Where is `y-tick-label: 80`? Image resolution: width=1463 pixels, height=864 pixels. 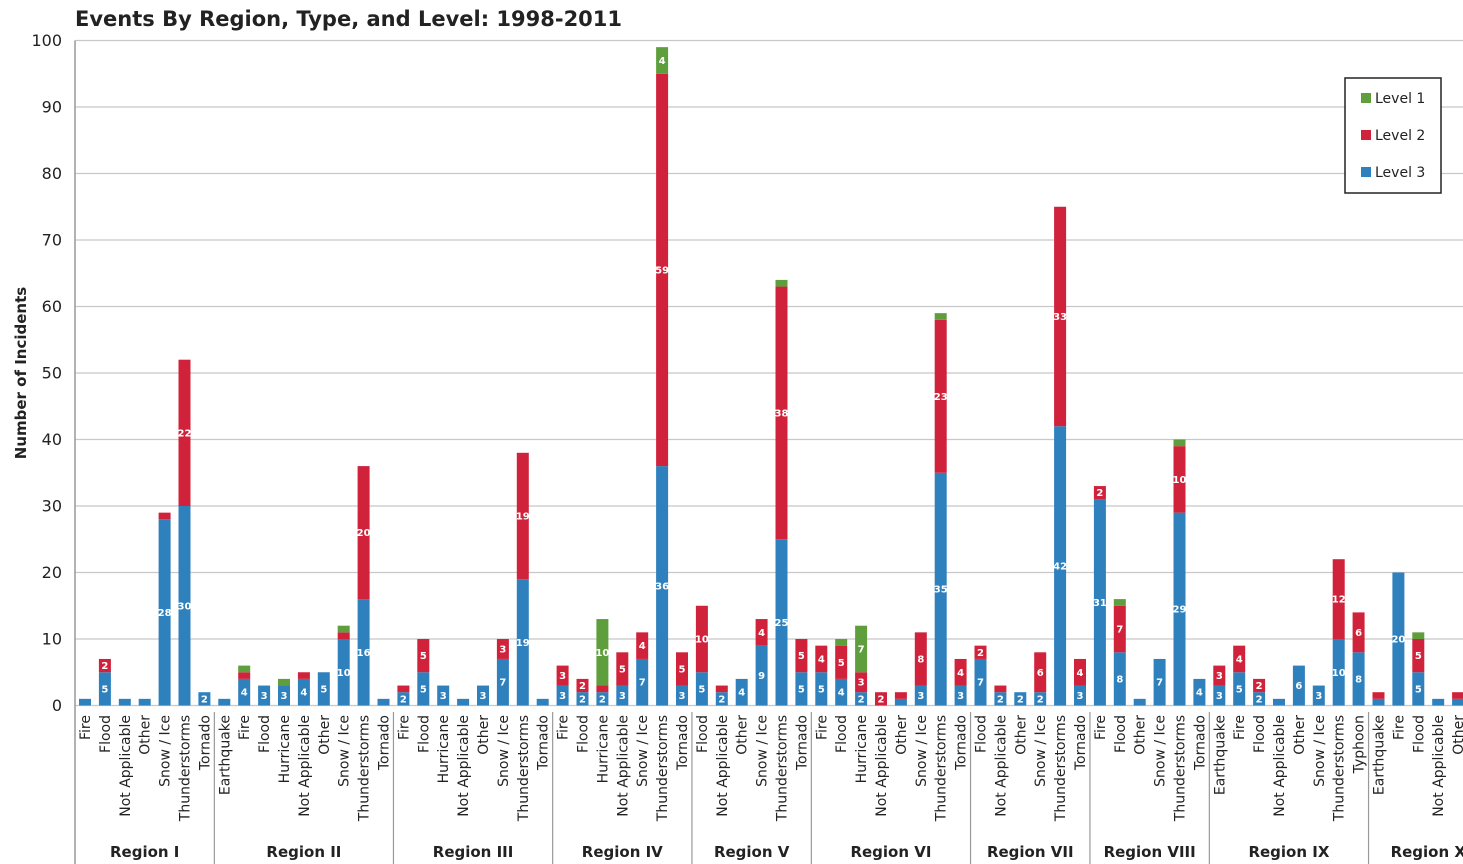 y-tick-label: 80 is located at coordinates (52, 173).